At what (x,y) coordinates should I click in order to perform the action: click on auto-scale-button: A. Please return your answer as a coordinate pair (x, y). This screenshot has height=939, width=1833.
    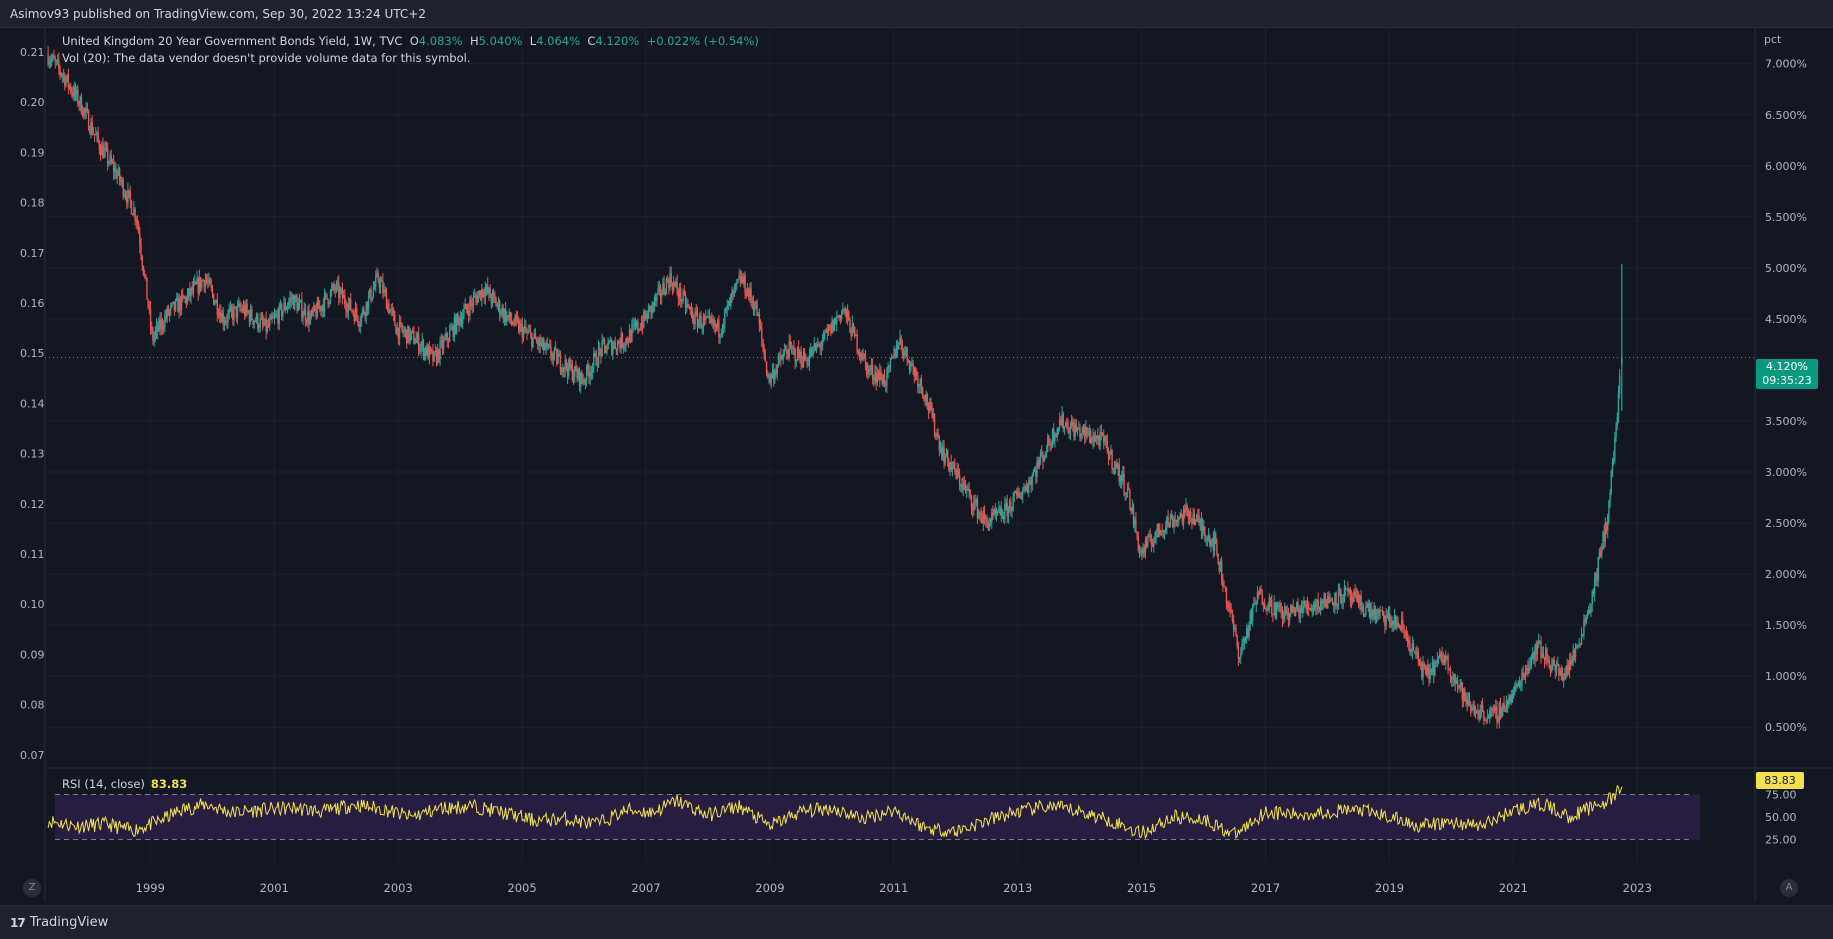
    Looking at the image, I should click on (1789, 888).